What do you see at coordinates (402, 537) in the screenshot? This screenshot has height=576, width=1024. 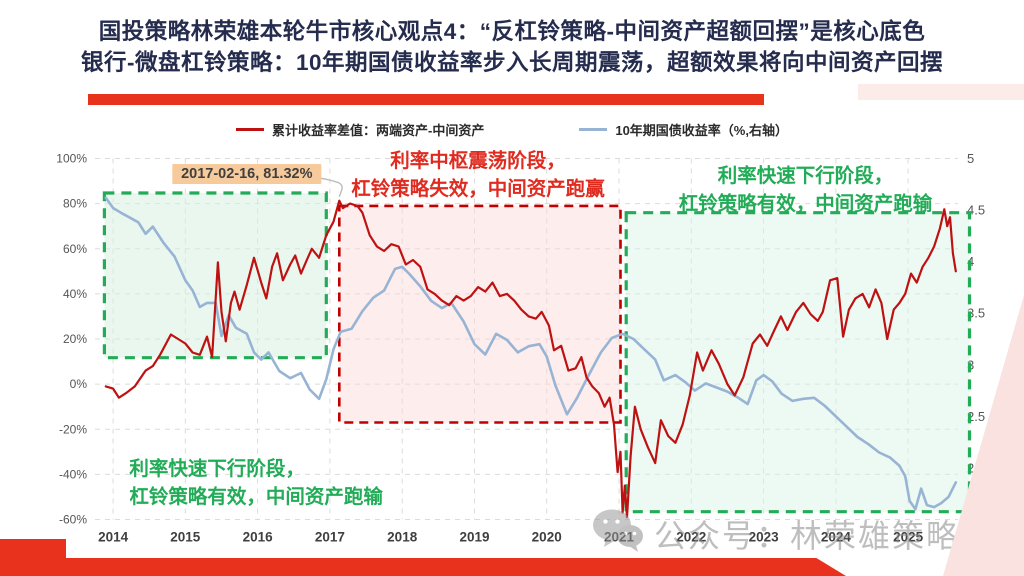 I see `svg-text: 2018` at bounding box center [402, 537].